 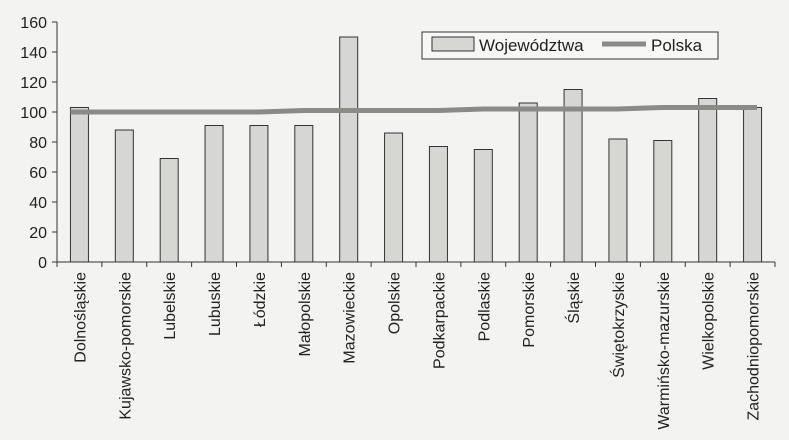 I want to click on y-tick-label: 80, so click(x=38, y=143).